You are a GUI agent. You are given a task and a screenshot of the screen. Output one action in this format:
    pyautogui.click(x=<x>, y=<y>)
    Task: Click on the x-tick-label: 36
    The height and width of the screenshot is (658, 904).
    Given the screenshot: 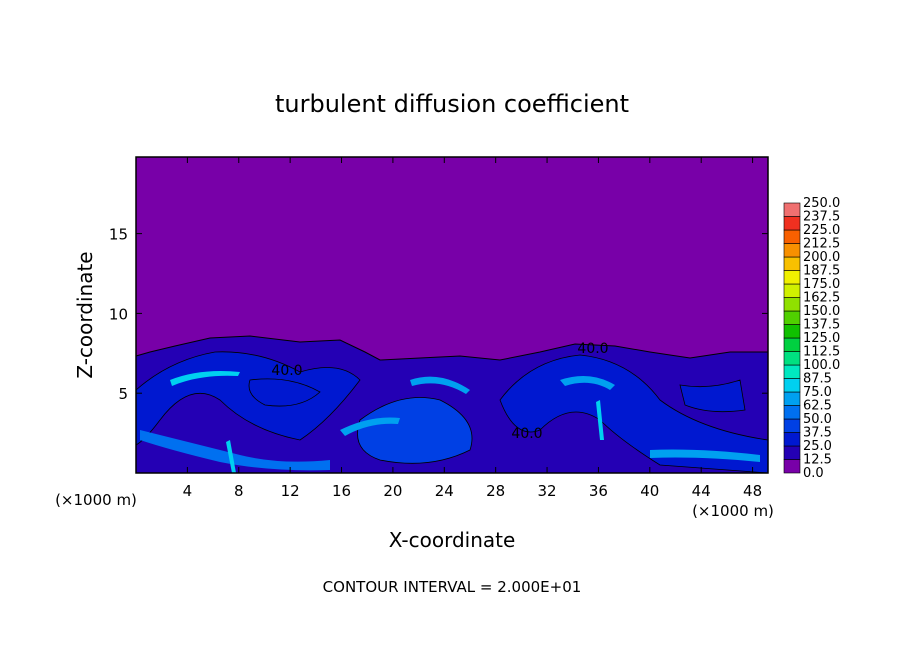 What is the action you would take?
    pyautogui.click(x=598, y=491)
    